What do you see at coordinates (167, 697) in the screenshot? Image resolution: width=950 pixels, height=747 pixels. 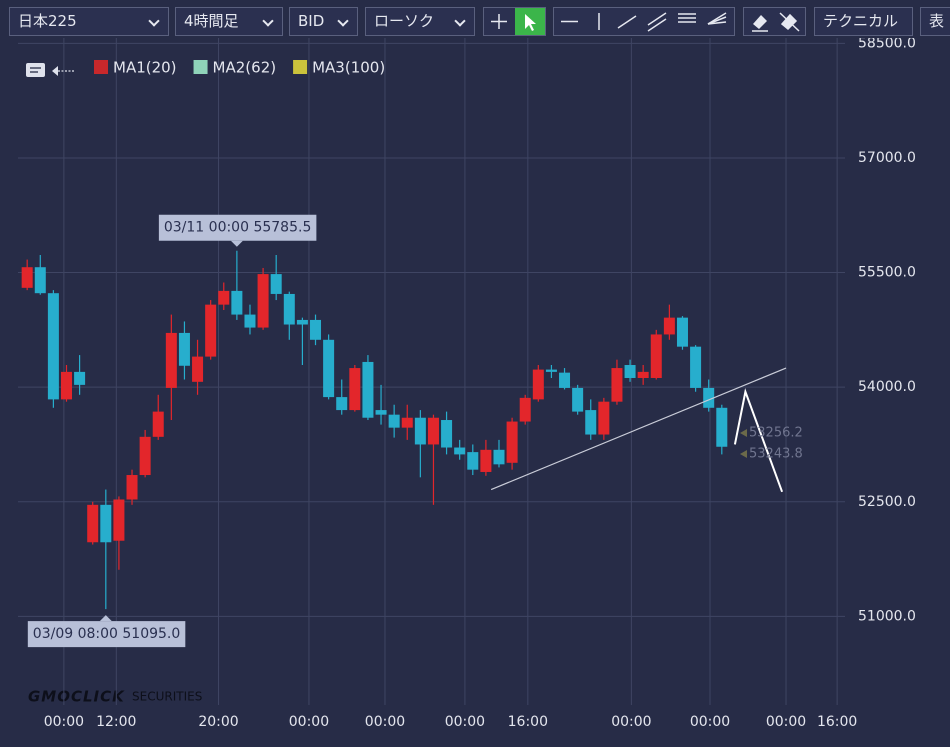 I see `watermark-sub: SECURITIES` at bounding box center [167, 697].